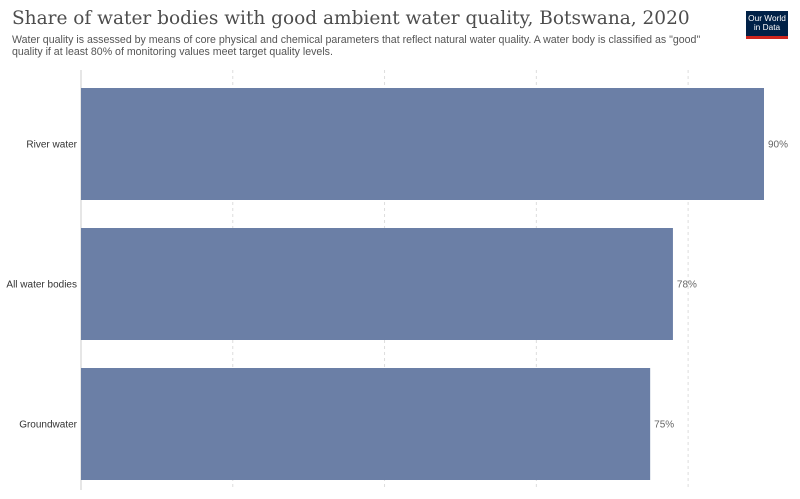  What do you see at coordinates (664, 425) in the screenshot?
I see `value-label: 75%` at bounding box center [664, 425].